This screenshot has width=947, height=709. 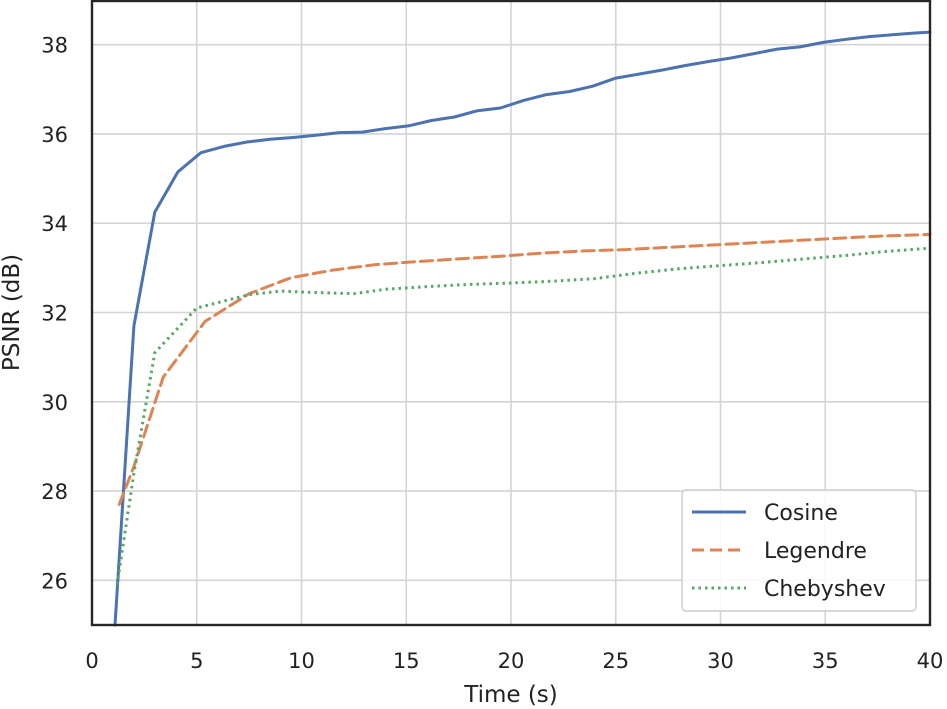 What do you see at coordinates (301, 661) in the screenshot?
I see `x-tick-label: 10` at bounding box center [301, 661].